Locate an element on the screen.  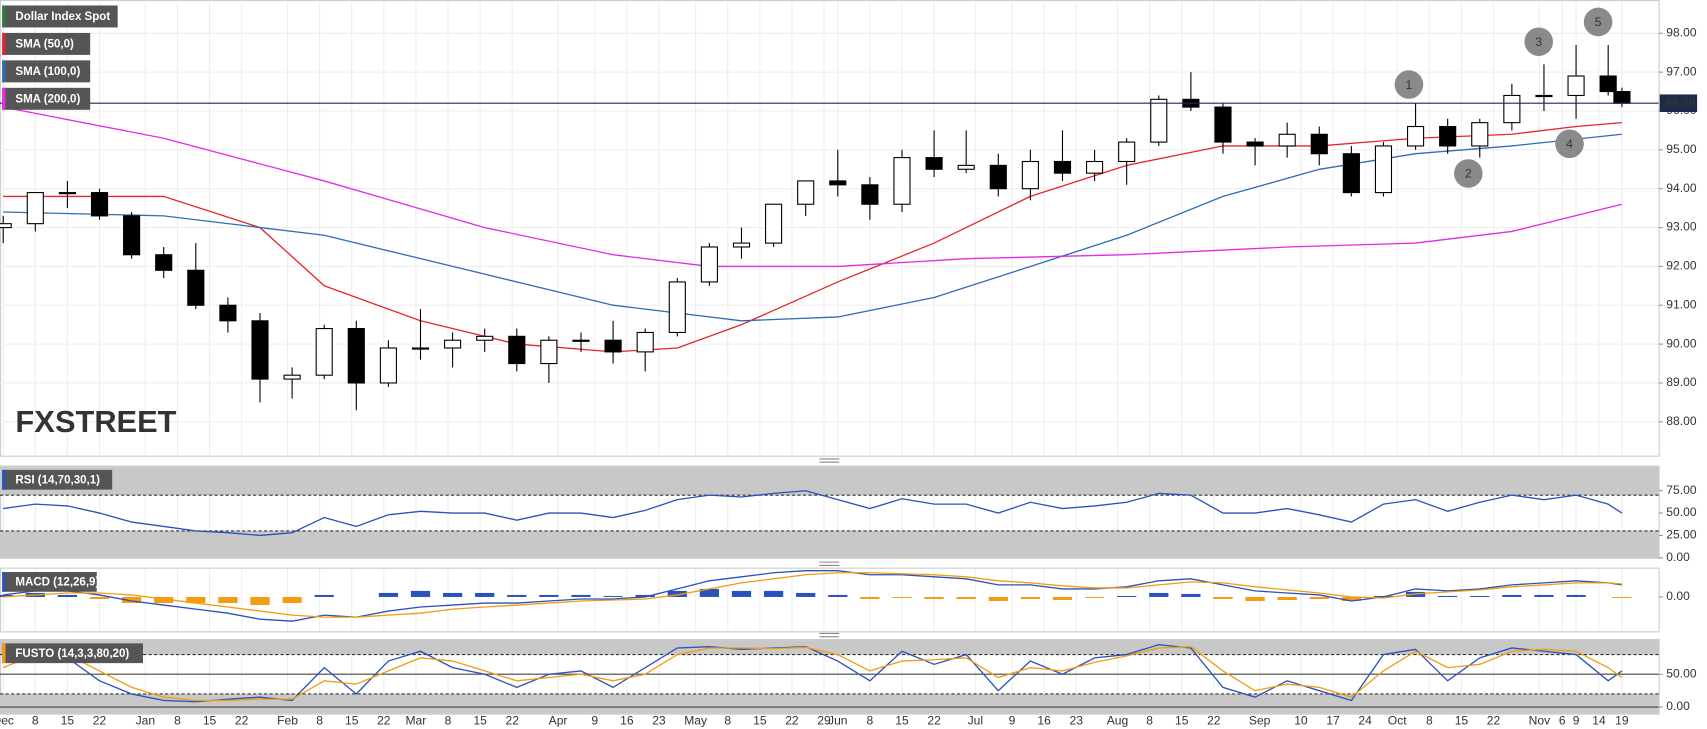
wave-label: 2 is located at coordinates (1468, 174).